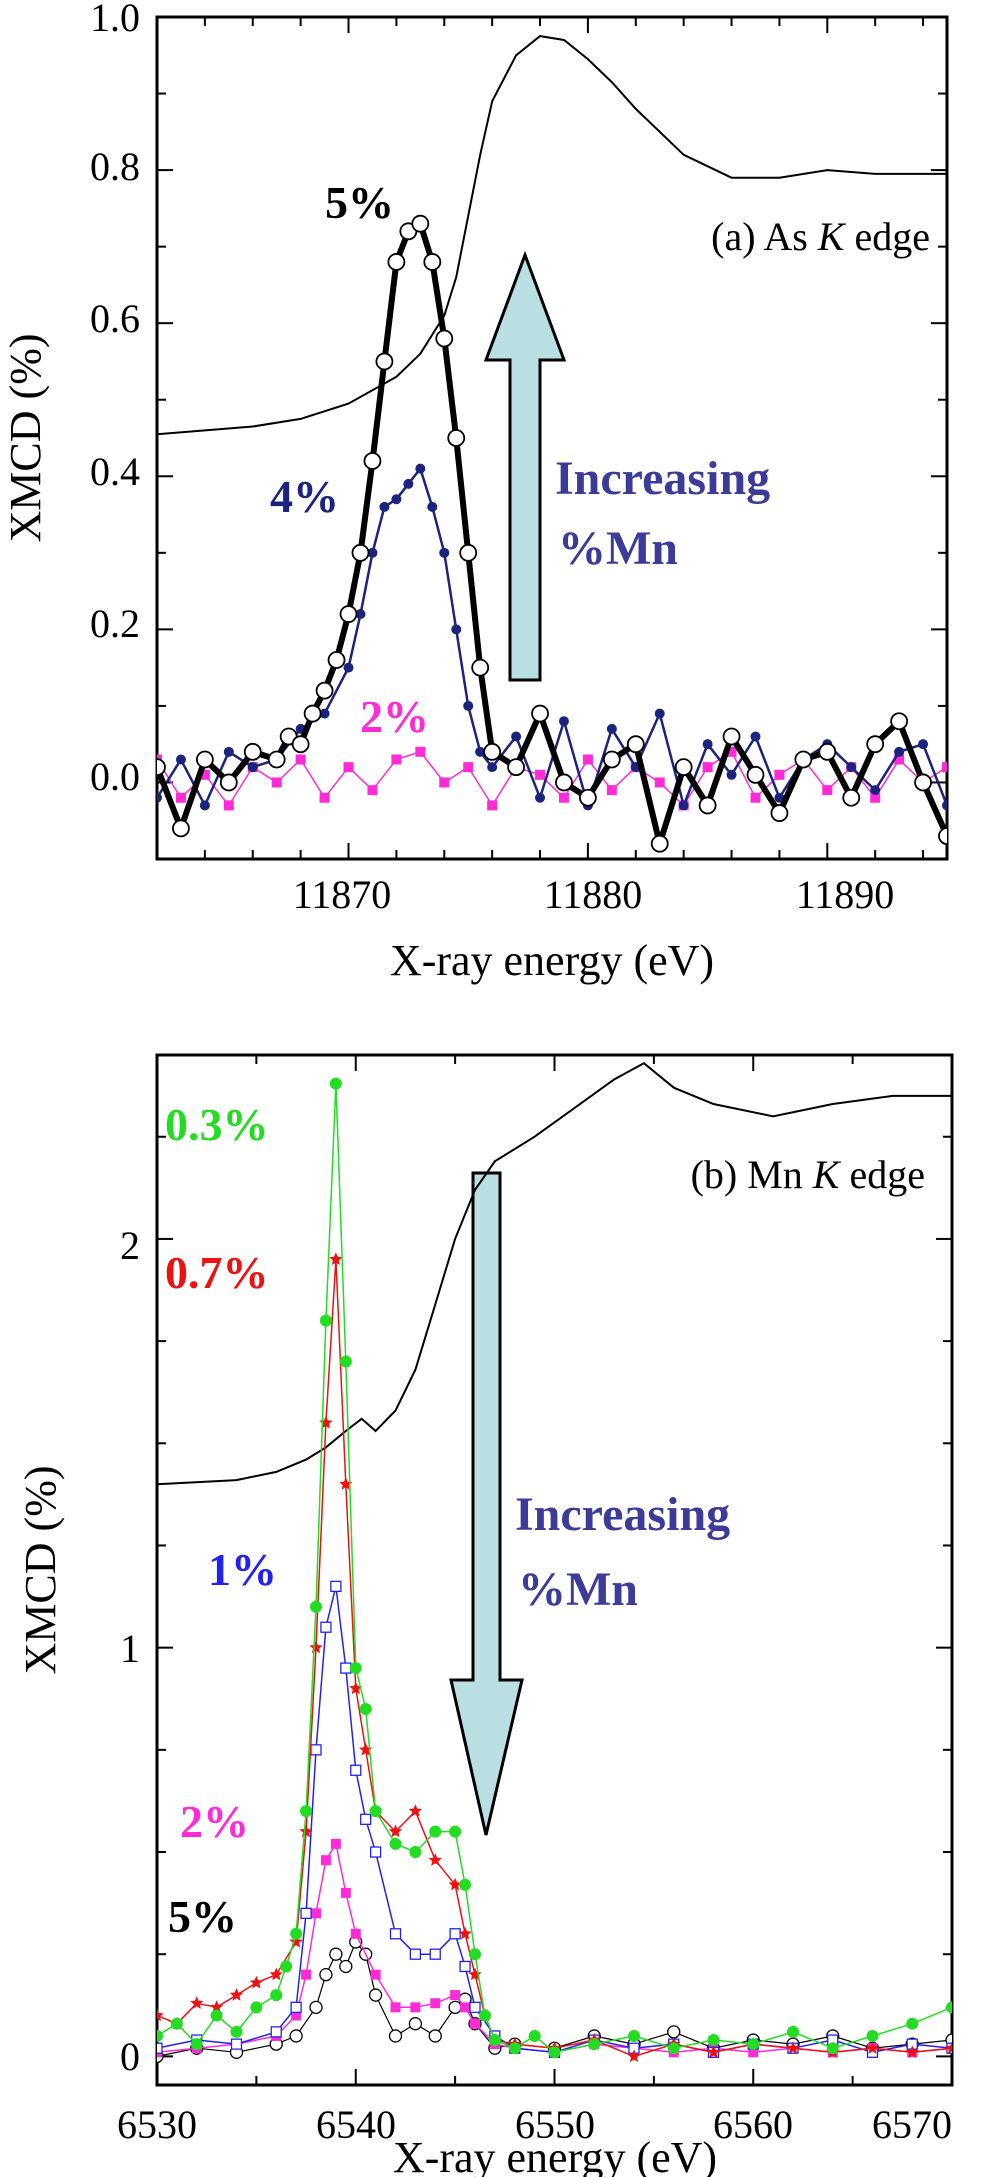 The image size is (1000, 2177). Describe the element at coordinates (115, 623) in the screenshot. I see `panel-a-ytick-label: 0.2` at that location.